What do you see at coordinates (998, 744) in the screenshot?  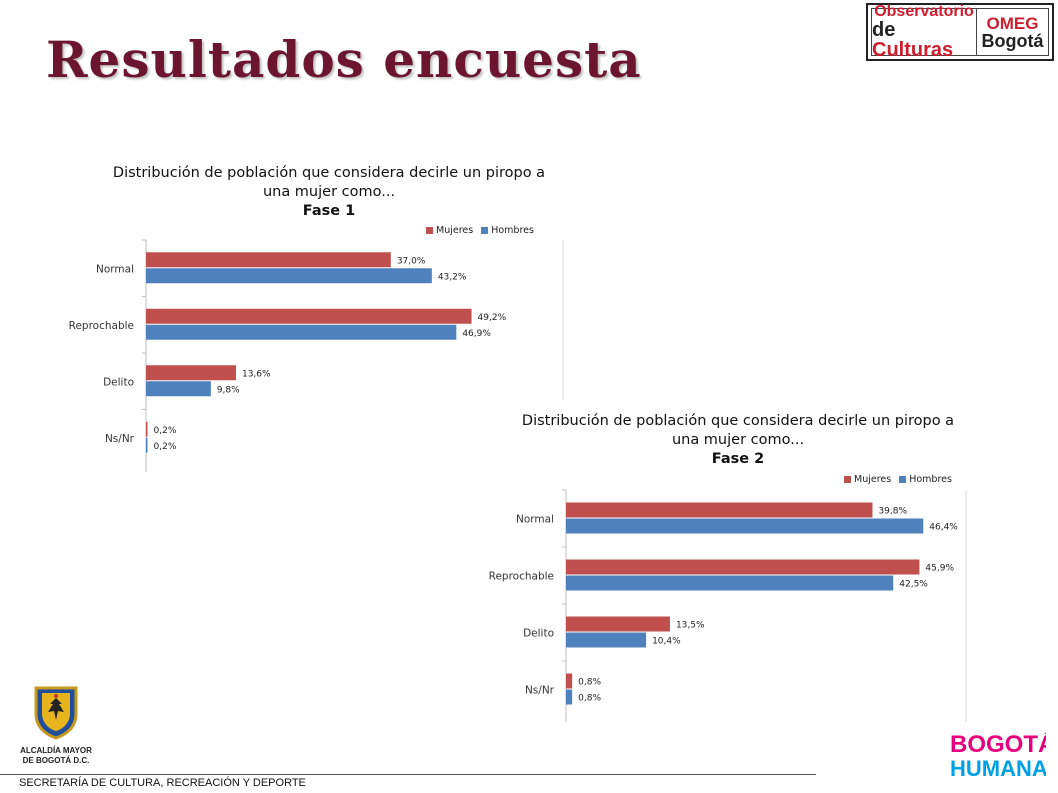 I see `bogota-humana-line1: BOGOTÁ` at bounding box center [998, 744].